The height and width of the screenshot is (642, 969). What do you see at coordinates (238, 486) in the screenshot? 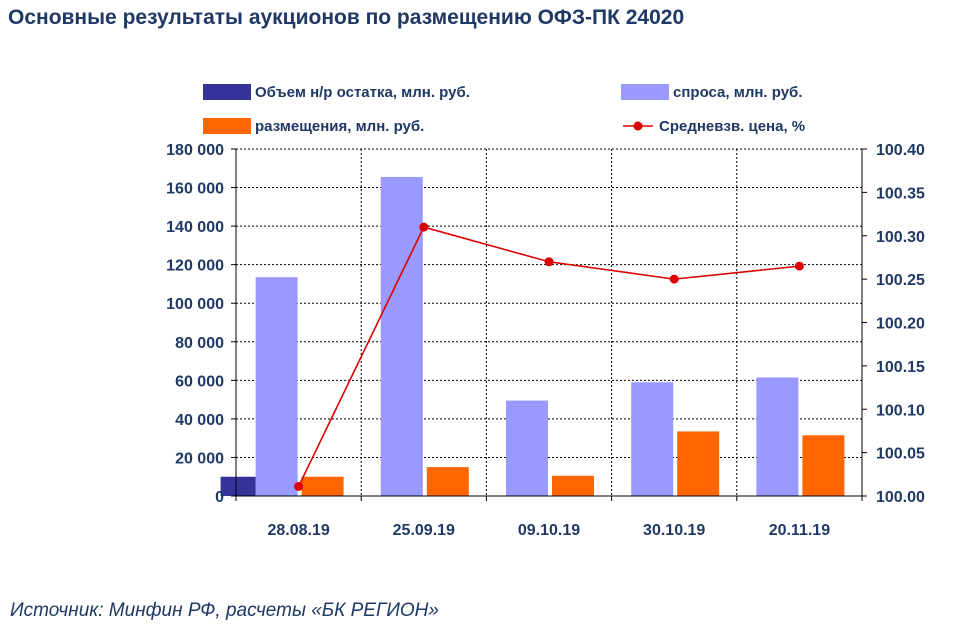
I see `remainder-bar` at bounding box center [238, 486].